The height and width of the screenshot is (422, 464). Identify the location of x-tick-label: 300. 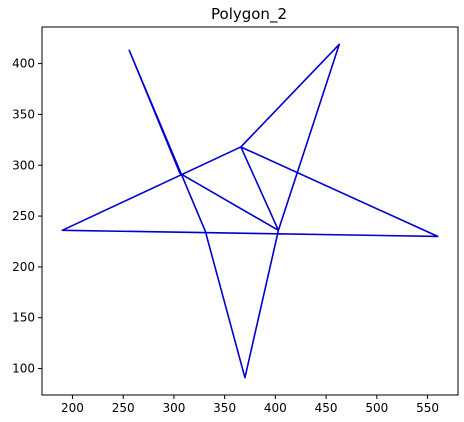
(173, 408).